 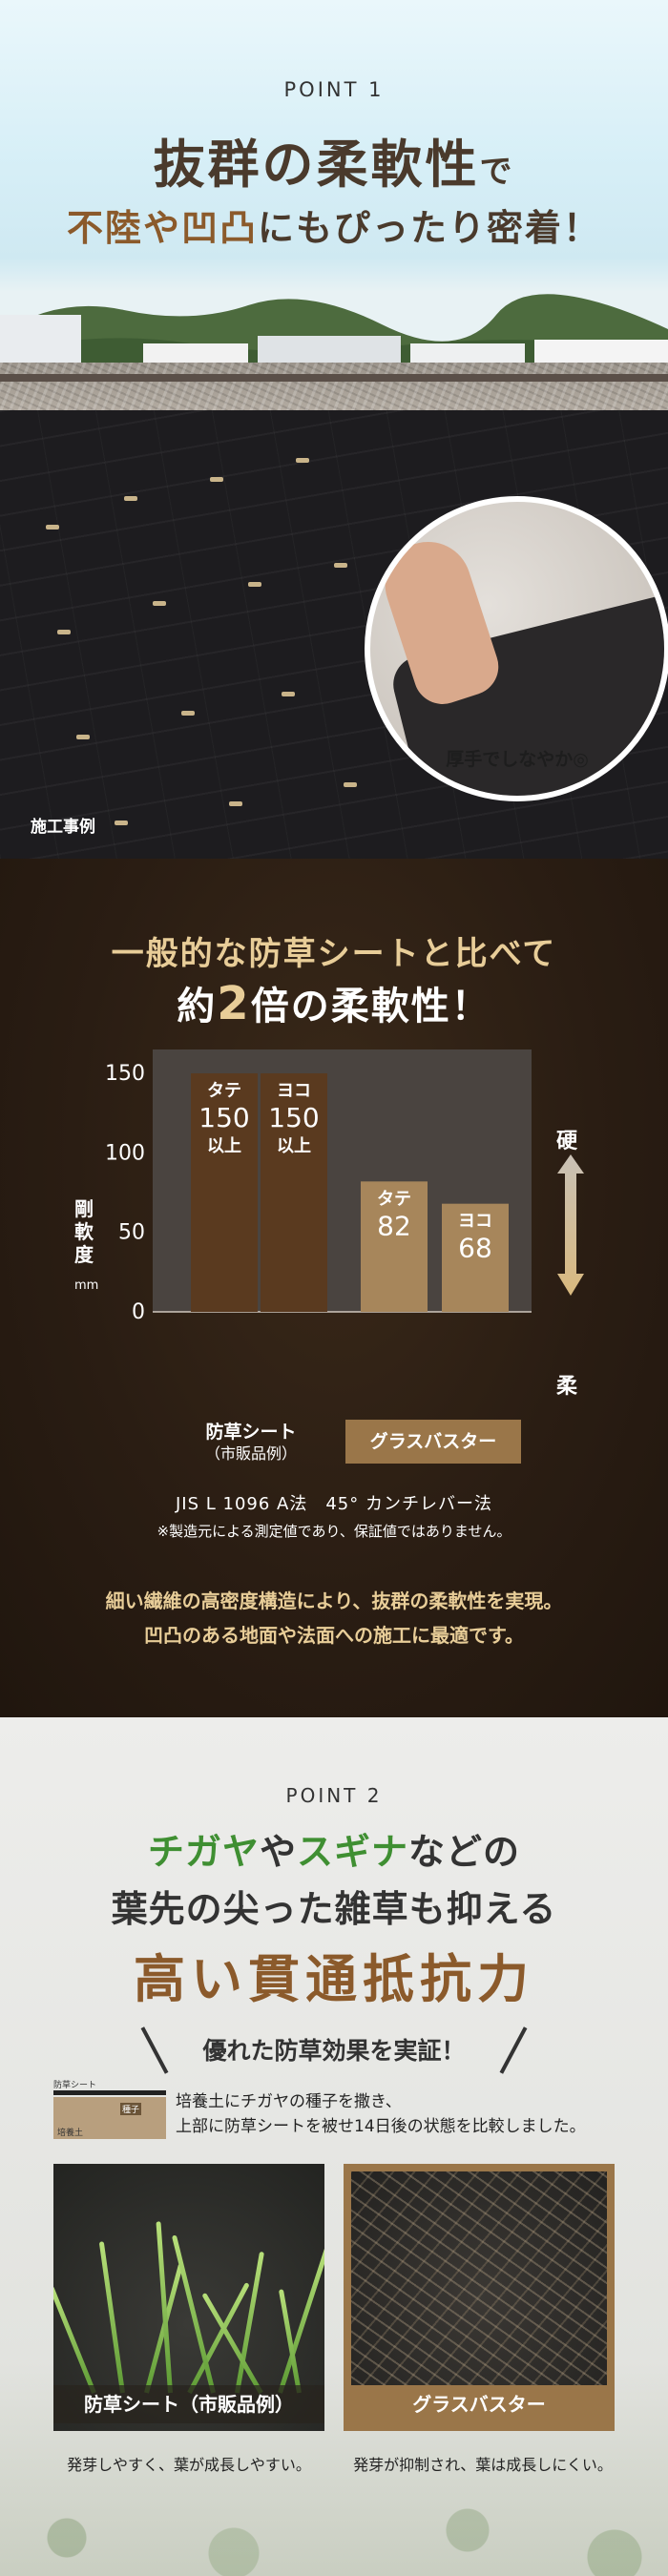 I want to click on disclaimer-note: ※製造元による測定値であり、保証値ではありません。, so click(x=334, y=1531).